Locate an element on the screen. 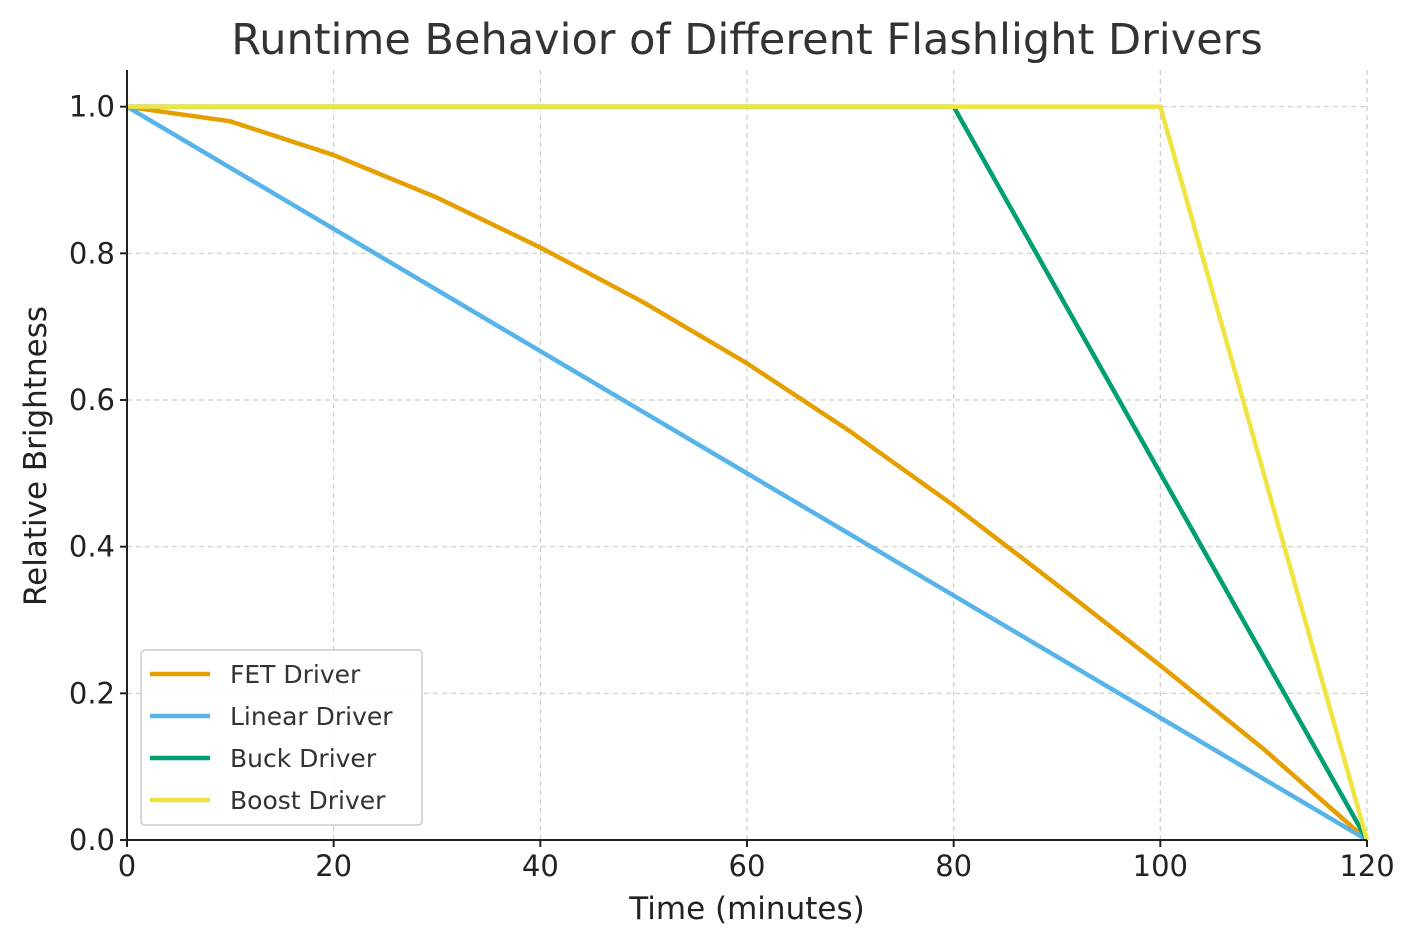 The height and width of the screenshot is (951, 1419). legend-label: Buck Driver is located at coordinates (303, 758).